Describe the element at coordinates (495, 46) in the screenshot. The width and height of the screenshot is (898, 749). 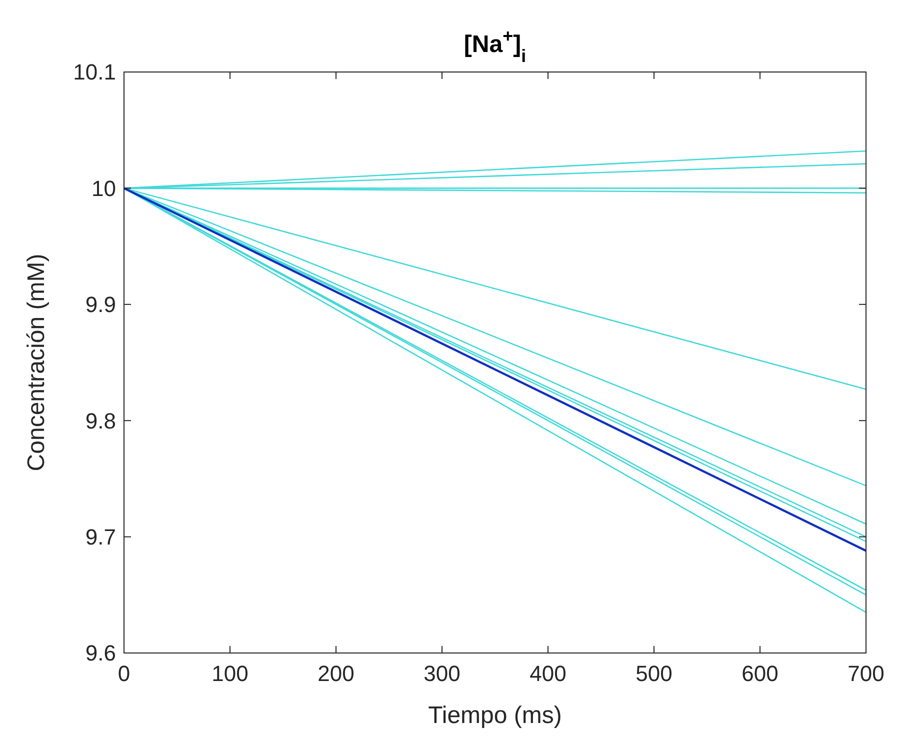
I see `chart-title: [Na$^{+}$]$_{i}$` at that location.